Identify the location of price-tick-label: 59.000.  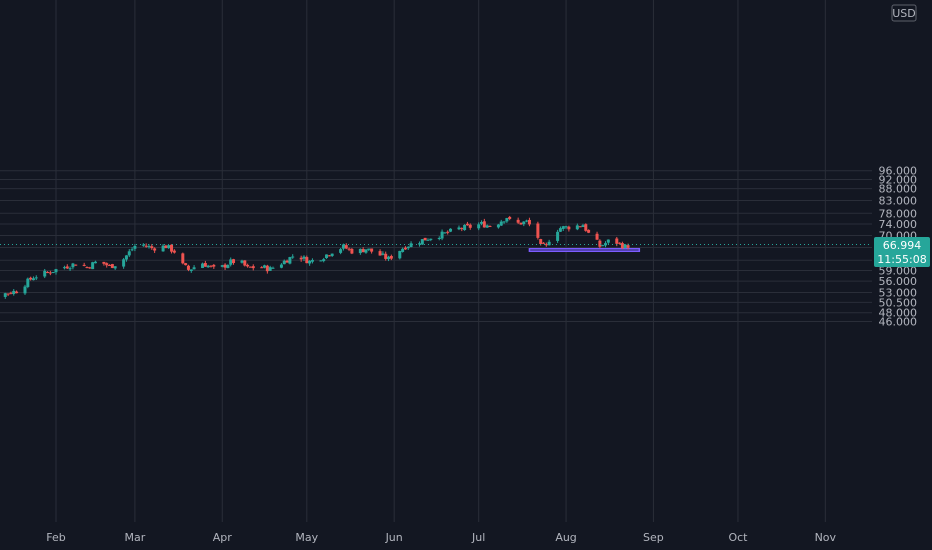
(898, 270).